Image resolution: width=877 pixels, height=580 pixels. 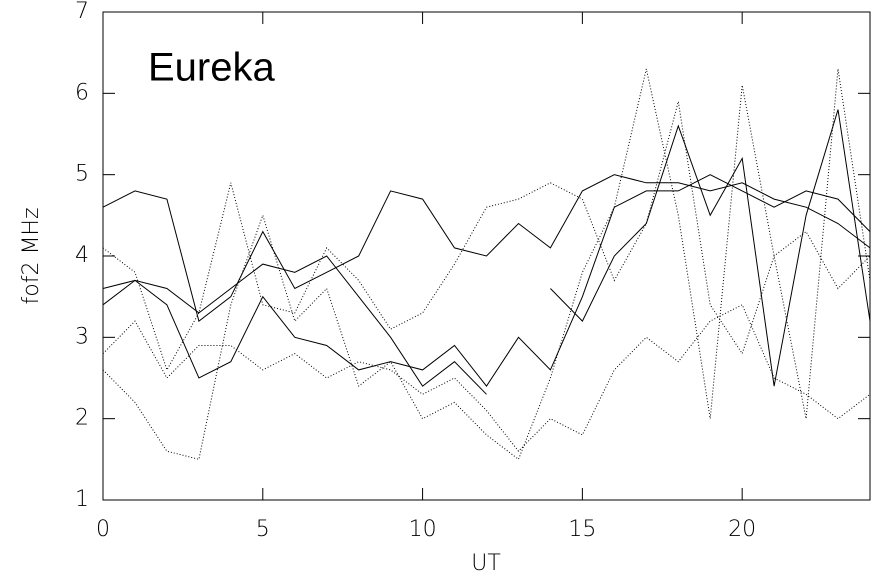 I want to click on x-tick-label: 15, so click(x=582, y=529).